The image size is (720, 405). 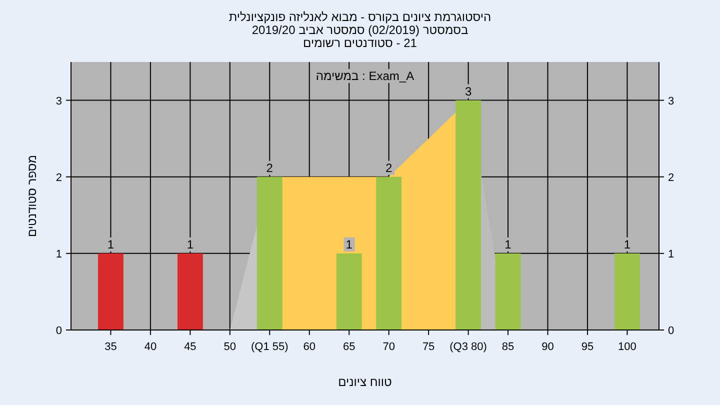 I want to click on annotation: Exam_A : במשימה, so click(x=365, y=76).